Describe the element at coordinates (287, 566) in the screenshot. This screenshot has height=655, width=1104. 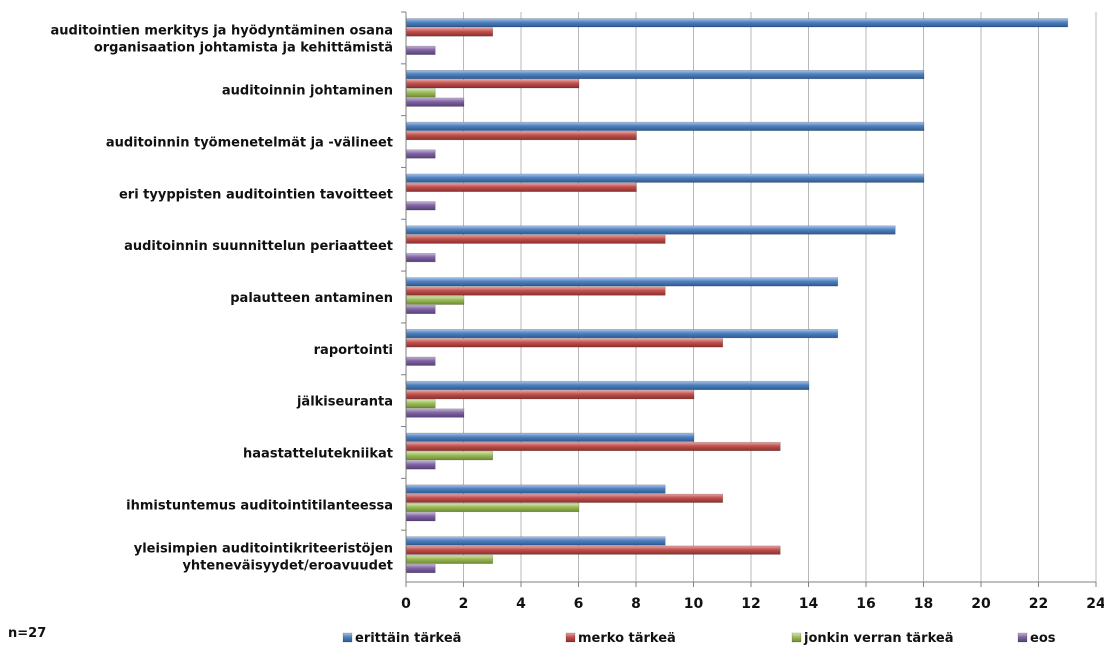
I see `category-label: yhteneväisyydet/eroavuudet` at that location.